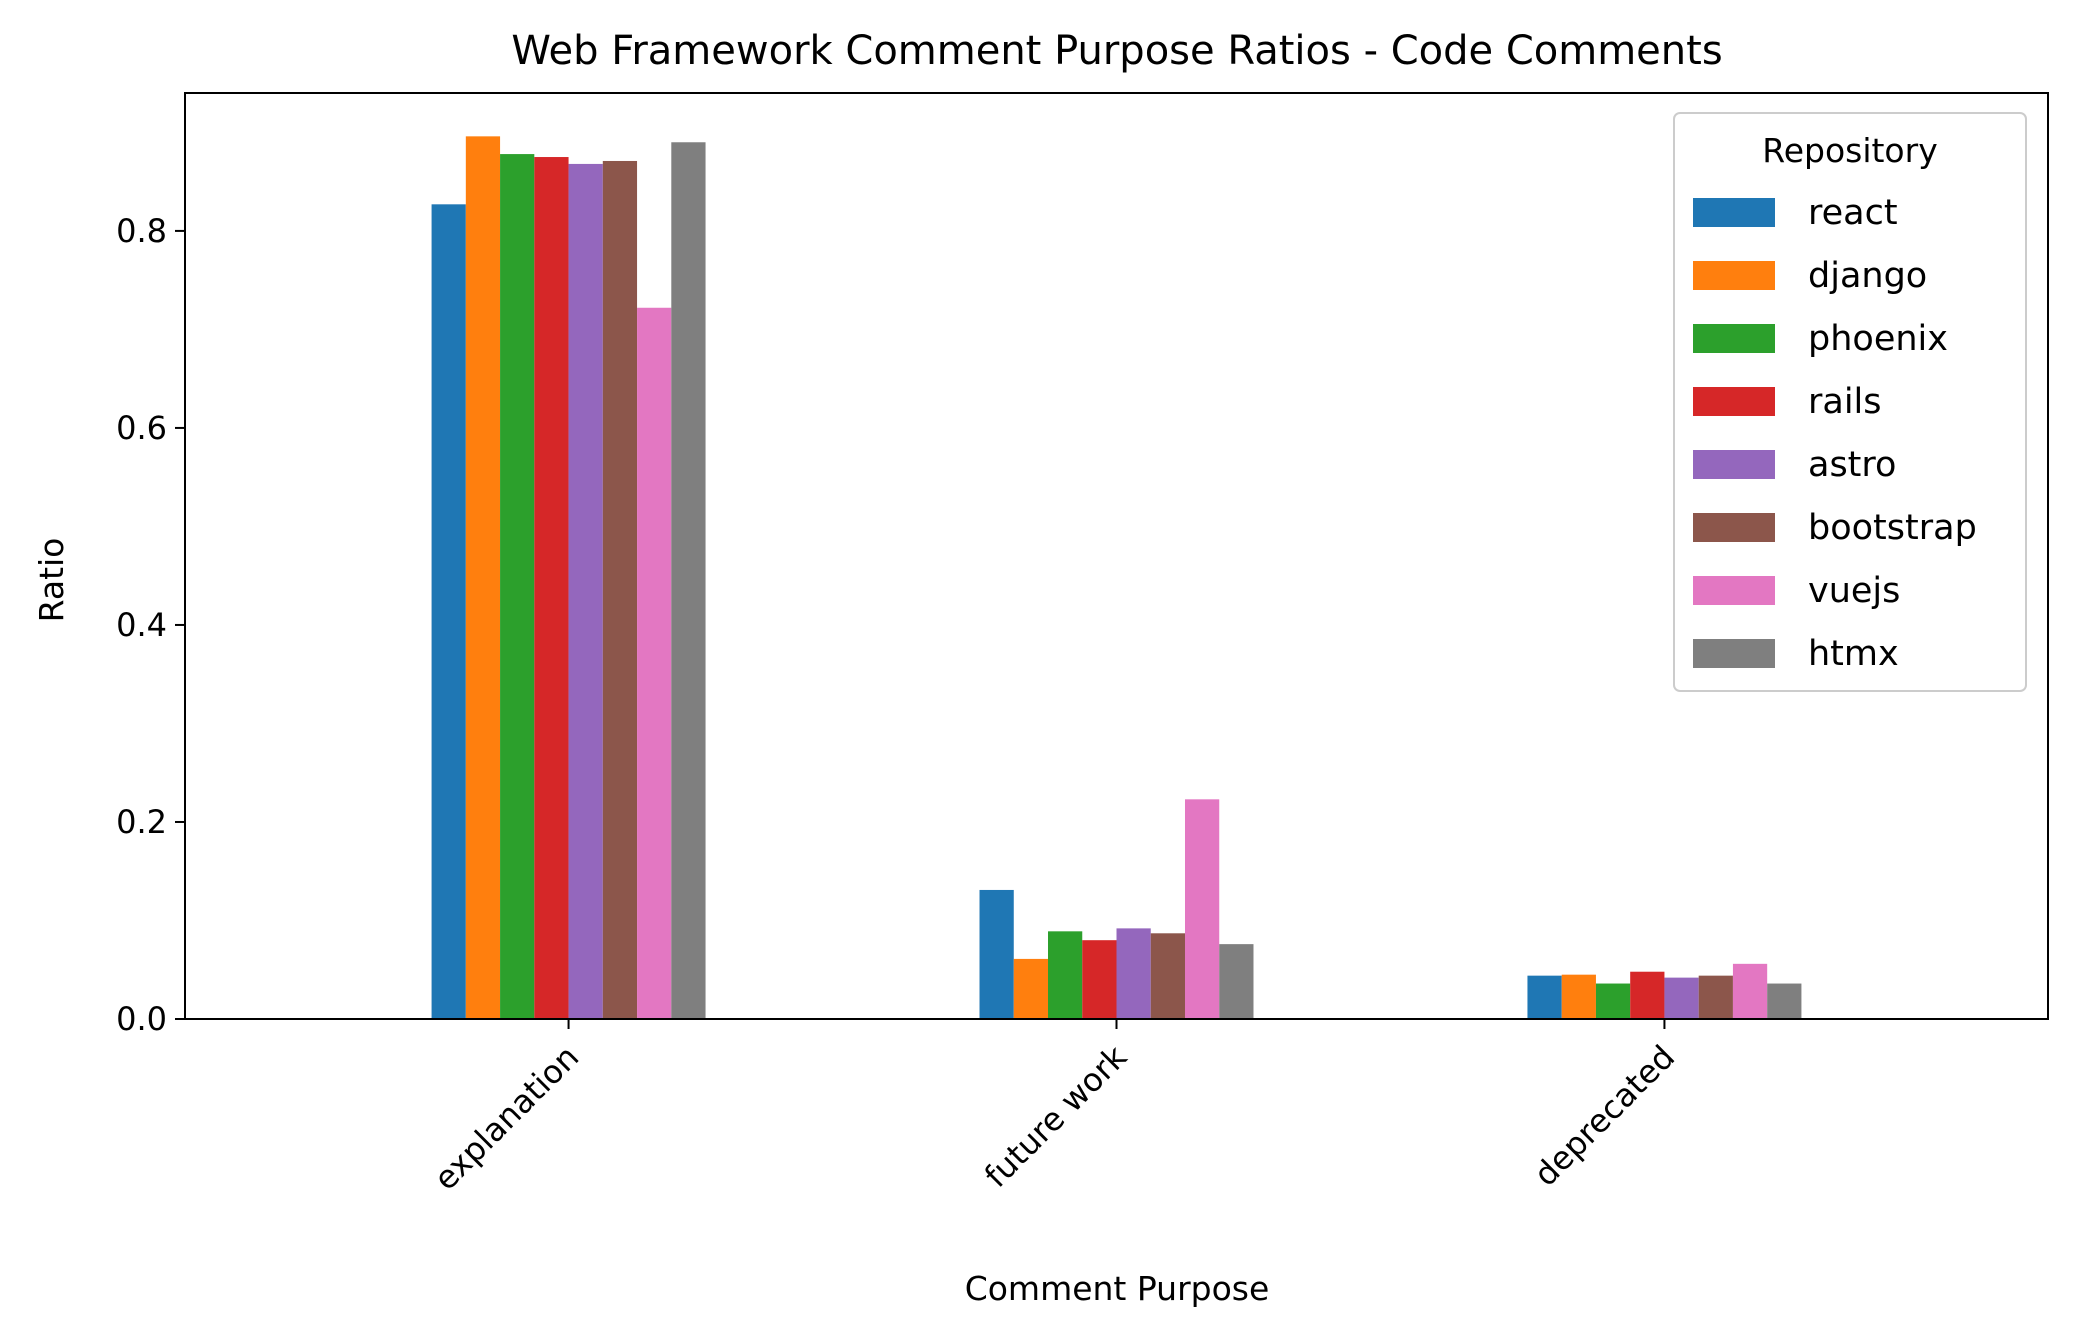 This screenshot has height=1342, width=2074. What do you see at coordinates (1849, 150) in the screenshot?
I see `legend-title: Repository` at bounding box center [1849, 150].